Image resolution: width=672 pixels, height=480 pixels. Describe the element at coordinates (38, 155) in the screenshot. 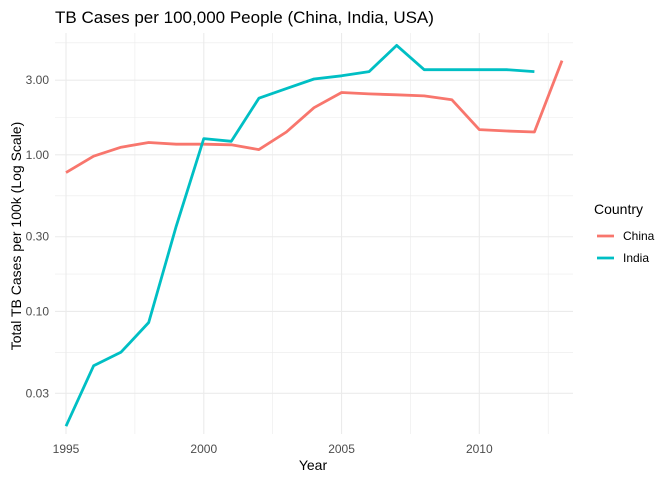

I see `y-tick-label: 1.00` at that location.